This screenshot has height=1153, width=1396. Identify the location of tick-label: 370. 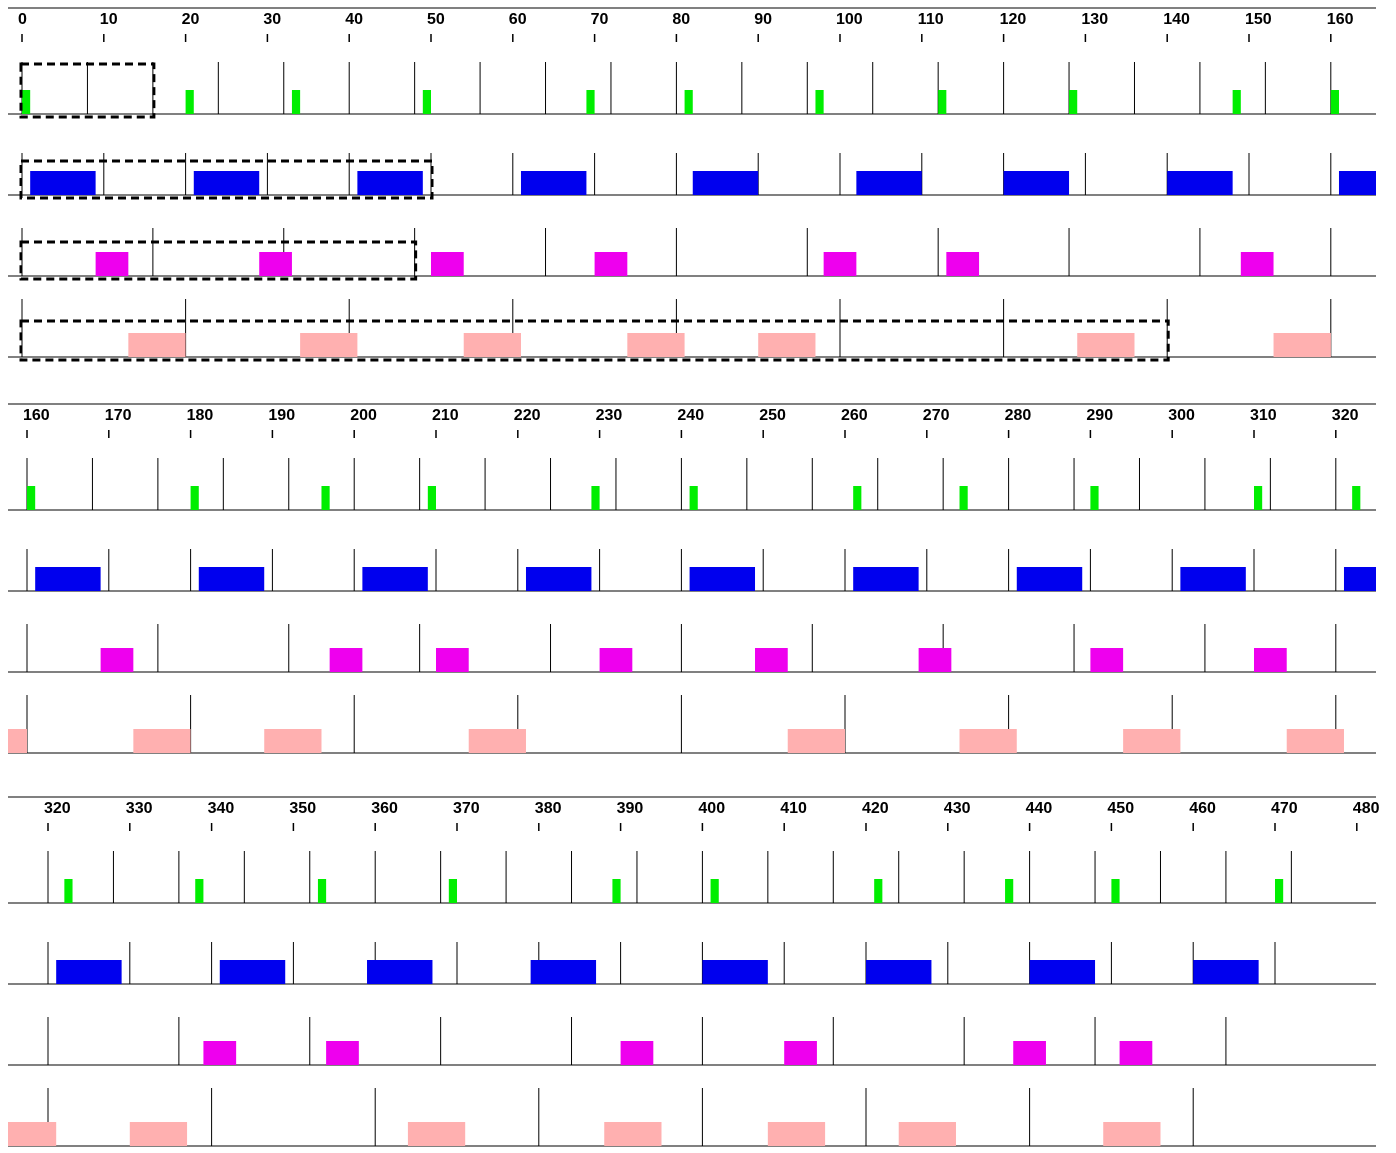
(466, 808).